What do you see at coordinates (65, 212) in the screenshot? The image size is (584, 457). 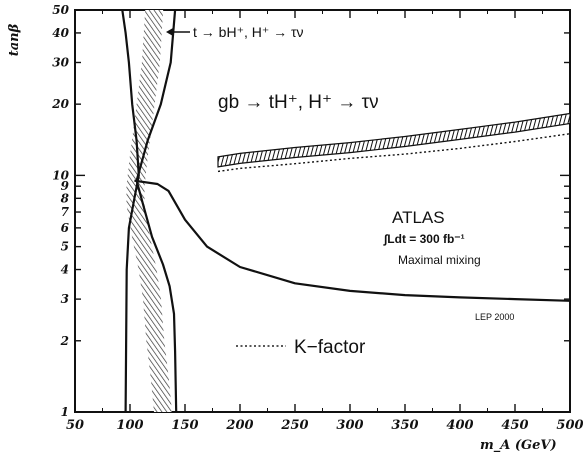 I see `y-tick-label: 7` at bounding box center [65, 212].